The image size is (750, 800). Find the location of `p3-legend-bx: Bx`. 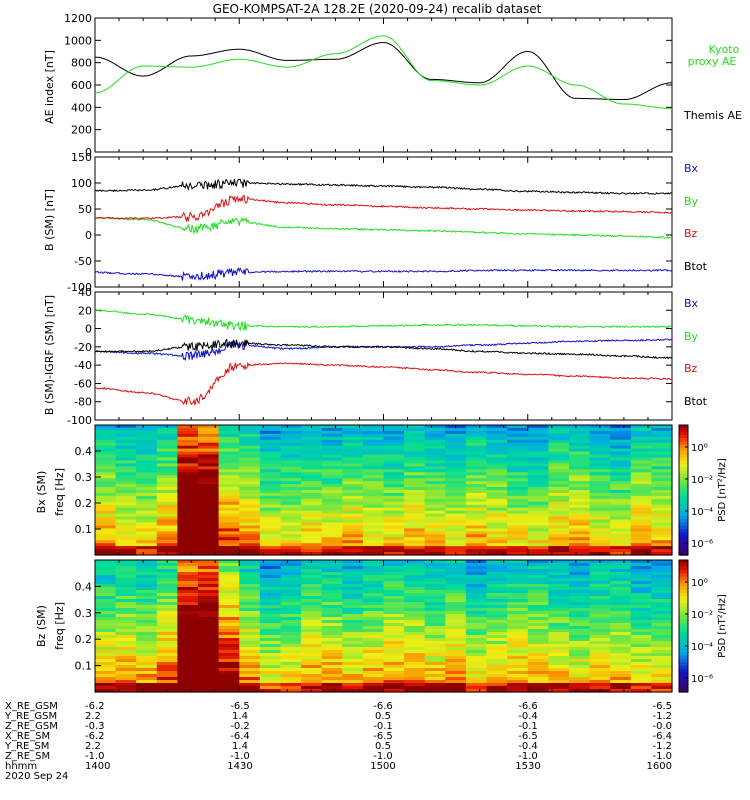

p3-legend-bx: Bx is located at coordinates (691, 303).